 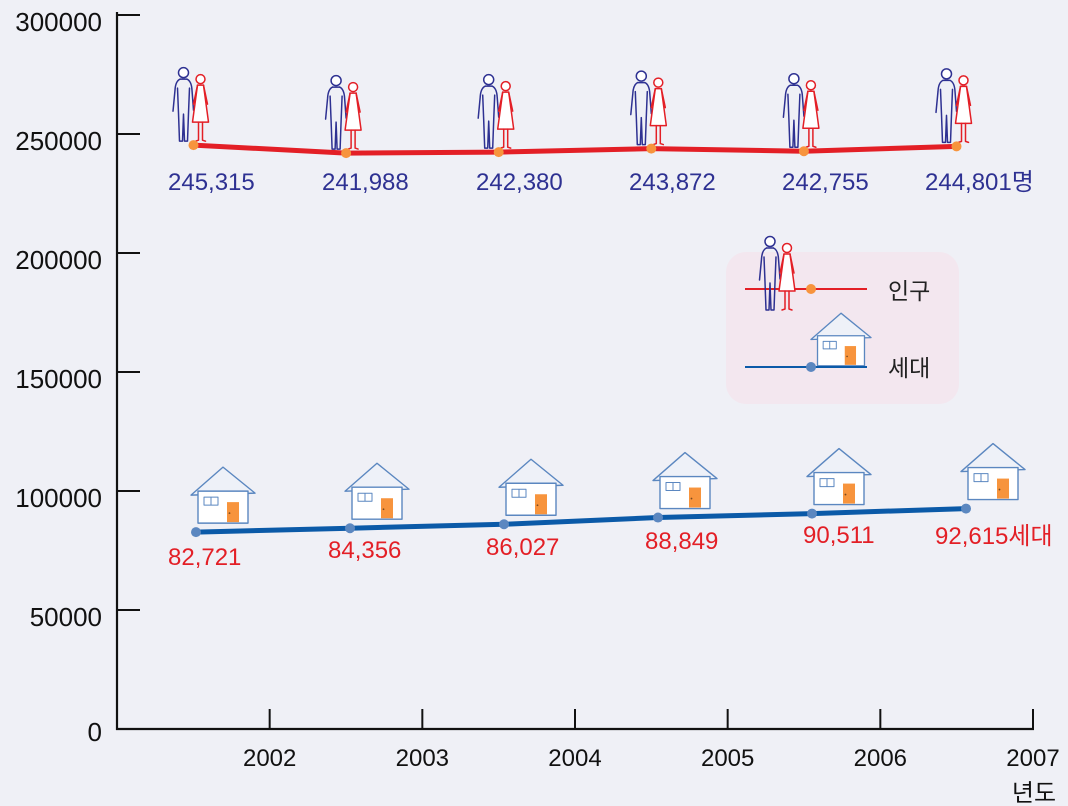 I want to click on population-data-label: 245,315, so click(x=211, y=182).